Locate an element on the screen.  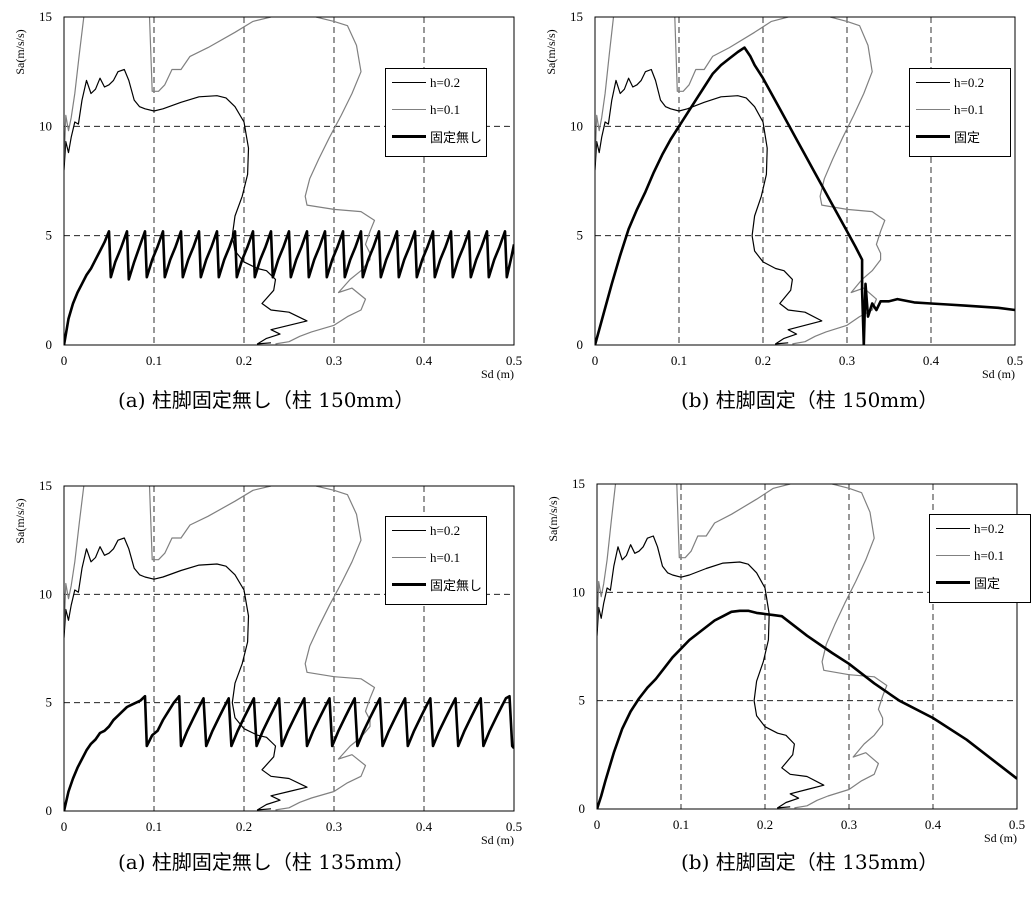
legend-label: 固定 is located at coordinates (967, 137).